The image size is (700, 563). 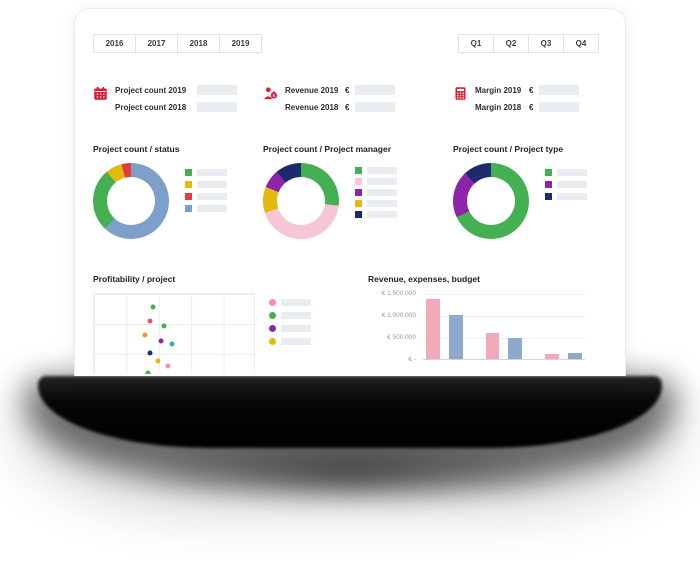 What do you see at coordinates (136, 149) in the screenshot?
I see `chart-title: Project count / status` at bounding box center [136, 149].